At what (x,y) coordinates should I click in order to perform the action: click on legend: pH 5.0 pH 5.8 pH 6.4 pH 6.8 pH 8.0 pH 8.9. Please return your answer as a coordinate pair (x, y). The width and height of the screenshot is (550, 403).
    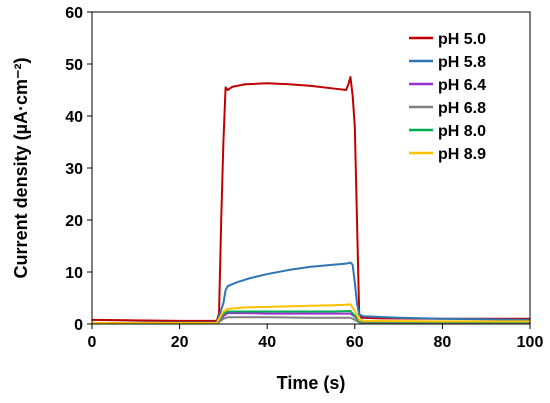
    Looking at the image, I should click on (447, 97).